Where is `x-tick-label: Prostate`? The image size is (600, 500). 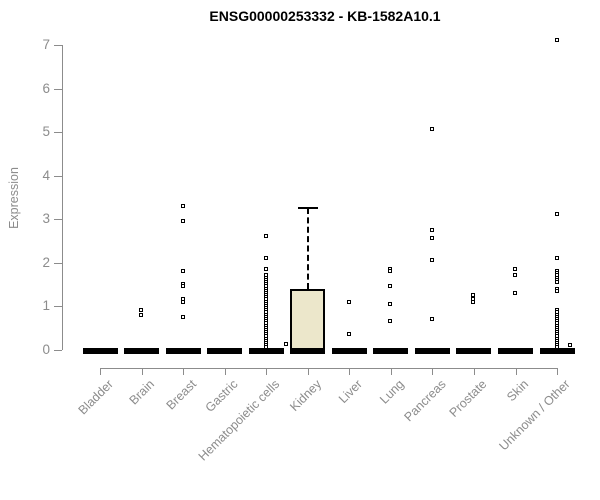
x-tick-label: Prostate is located at coordinates (468, 398).